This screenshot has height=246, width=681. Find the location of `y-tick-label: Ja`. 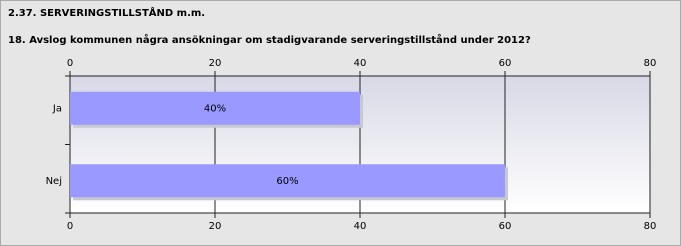

y-tick-label: Ja is located at coordinates (57, 108).